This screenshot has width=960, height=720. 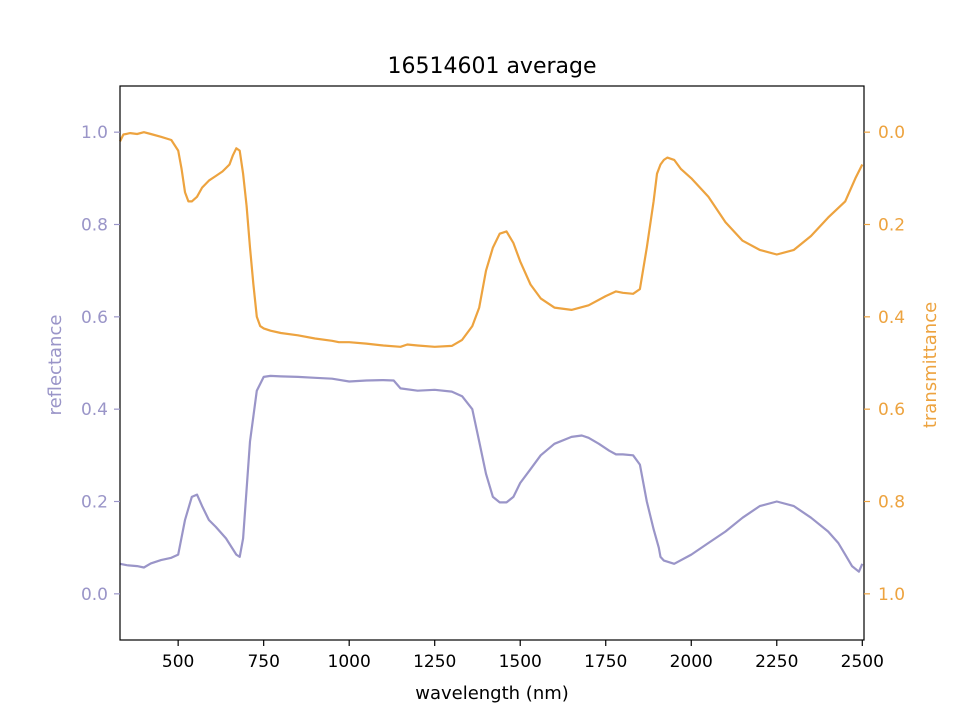 I want to click on x-tick-label: 750, so click(x=263, y=662).